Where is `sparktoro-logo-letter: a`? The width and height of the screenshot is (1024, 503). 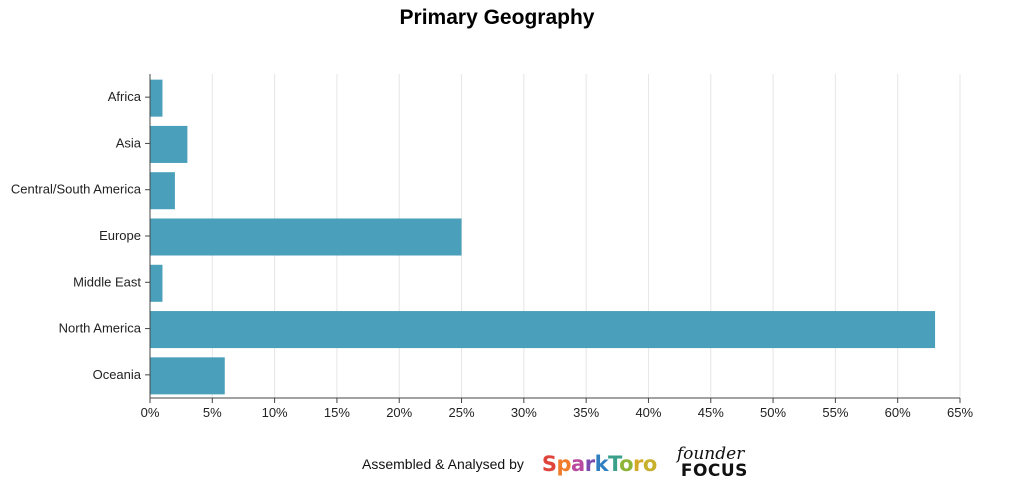 sparktoro-logo-letter: a is located at coordinates (578, 464).